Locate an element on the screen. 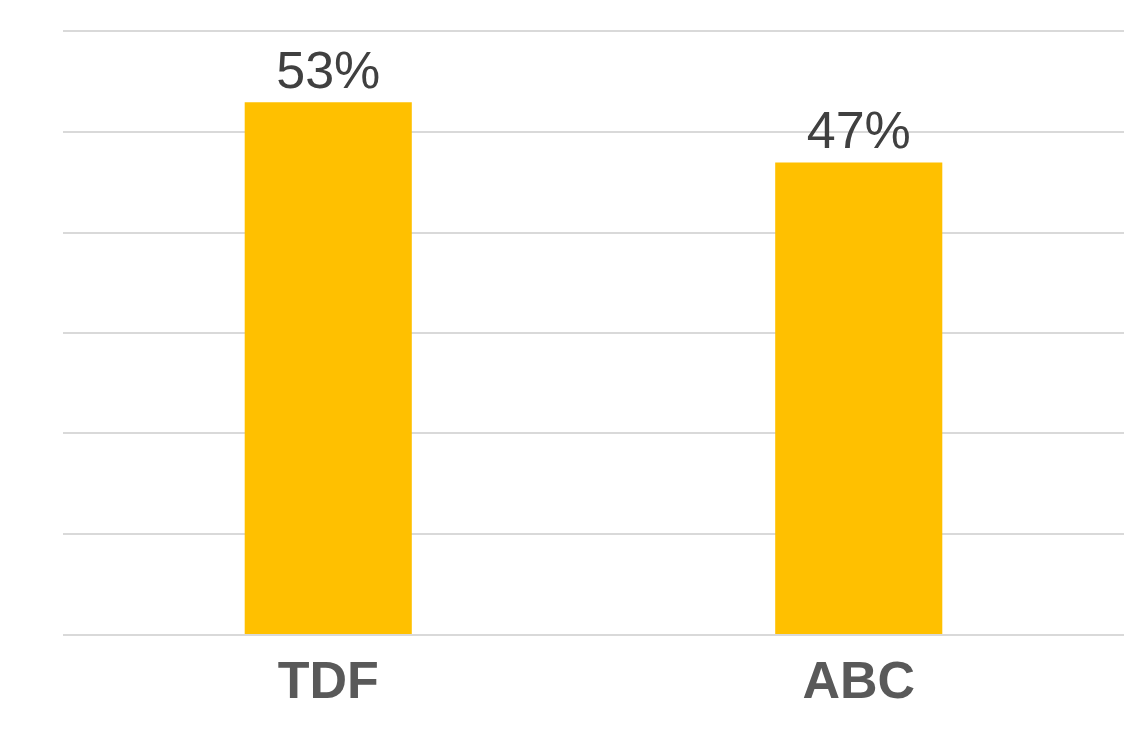  x-tick-label: TDF is located at coordinates (328, 680).